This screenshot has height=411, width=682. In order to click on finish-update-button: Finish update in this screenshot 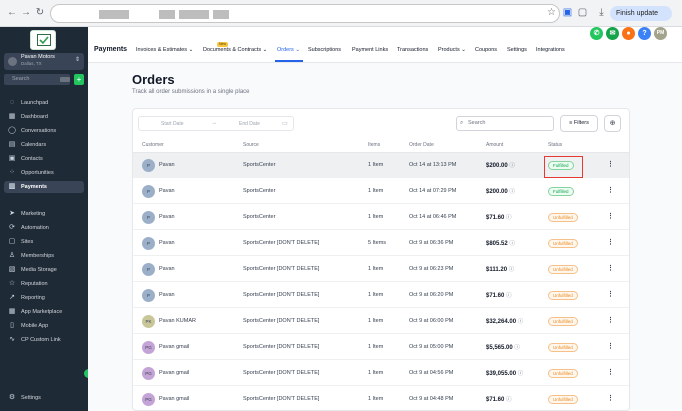, I will do `click(641, 13)`.